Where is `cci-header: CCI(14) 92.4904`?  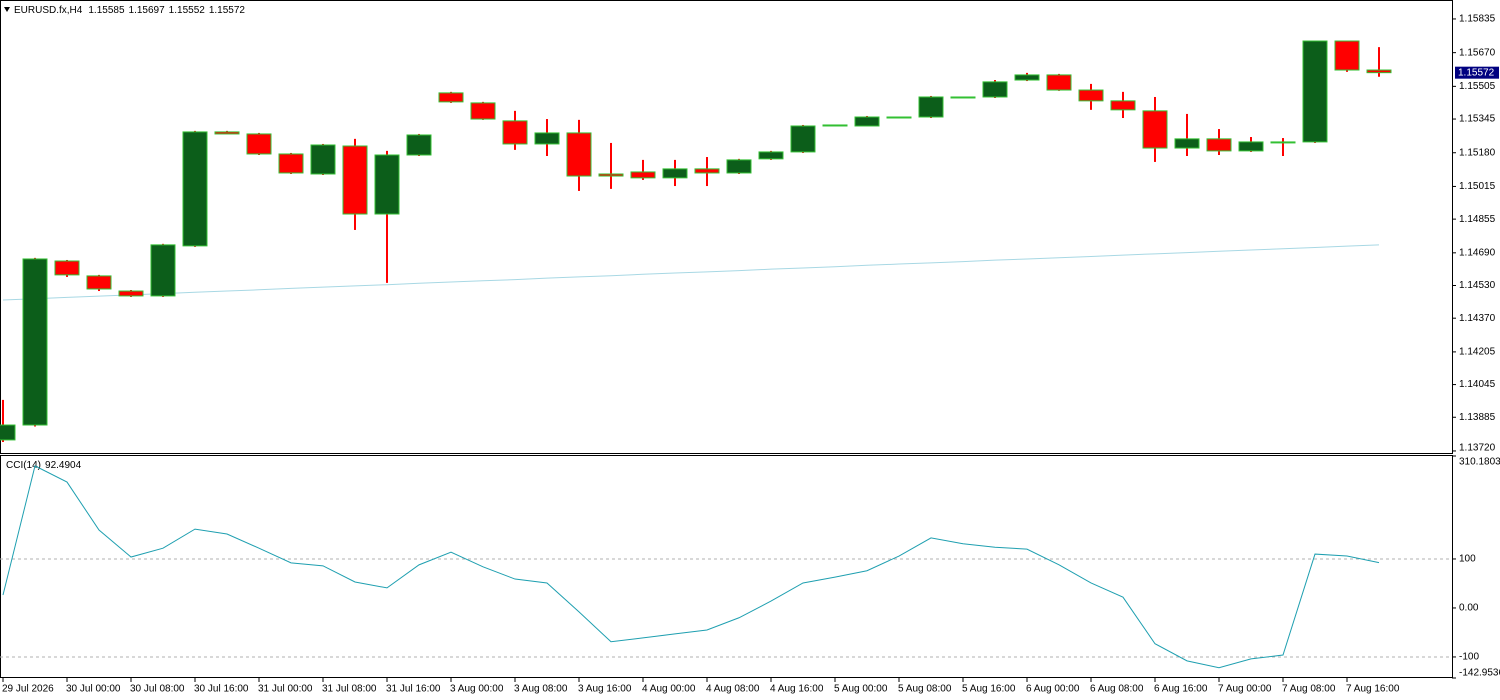
cci-header: CCI(14) 92.4904 is located at coordinates (44, 465).